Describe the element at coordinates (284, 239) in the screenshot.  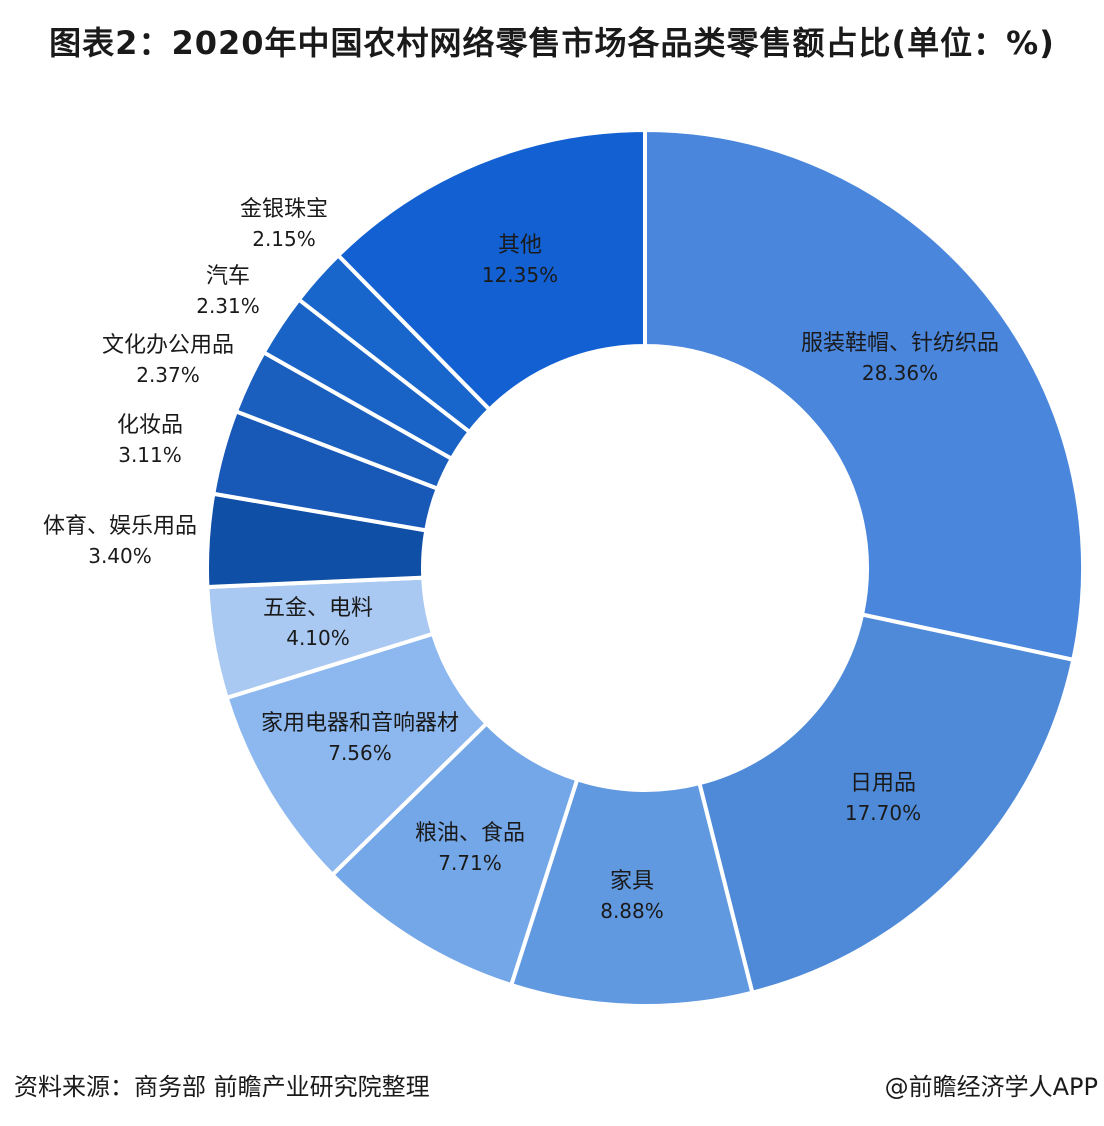
I see `slice-value-11: 2.15%` at that location.